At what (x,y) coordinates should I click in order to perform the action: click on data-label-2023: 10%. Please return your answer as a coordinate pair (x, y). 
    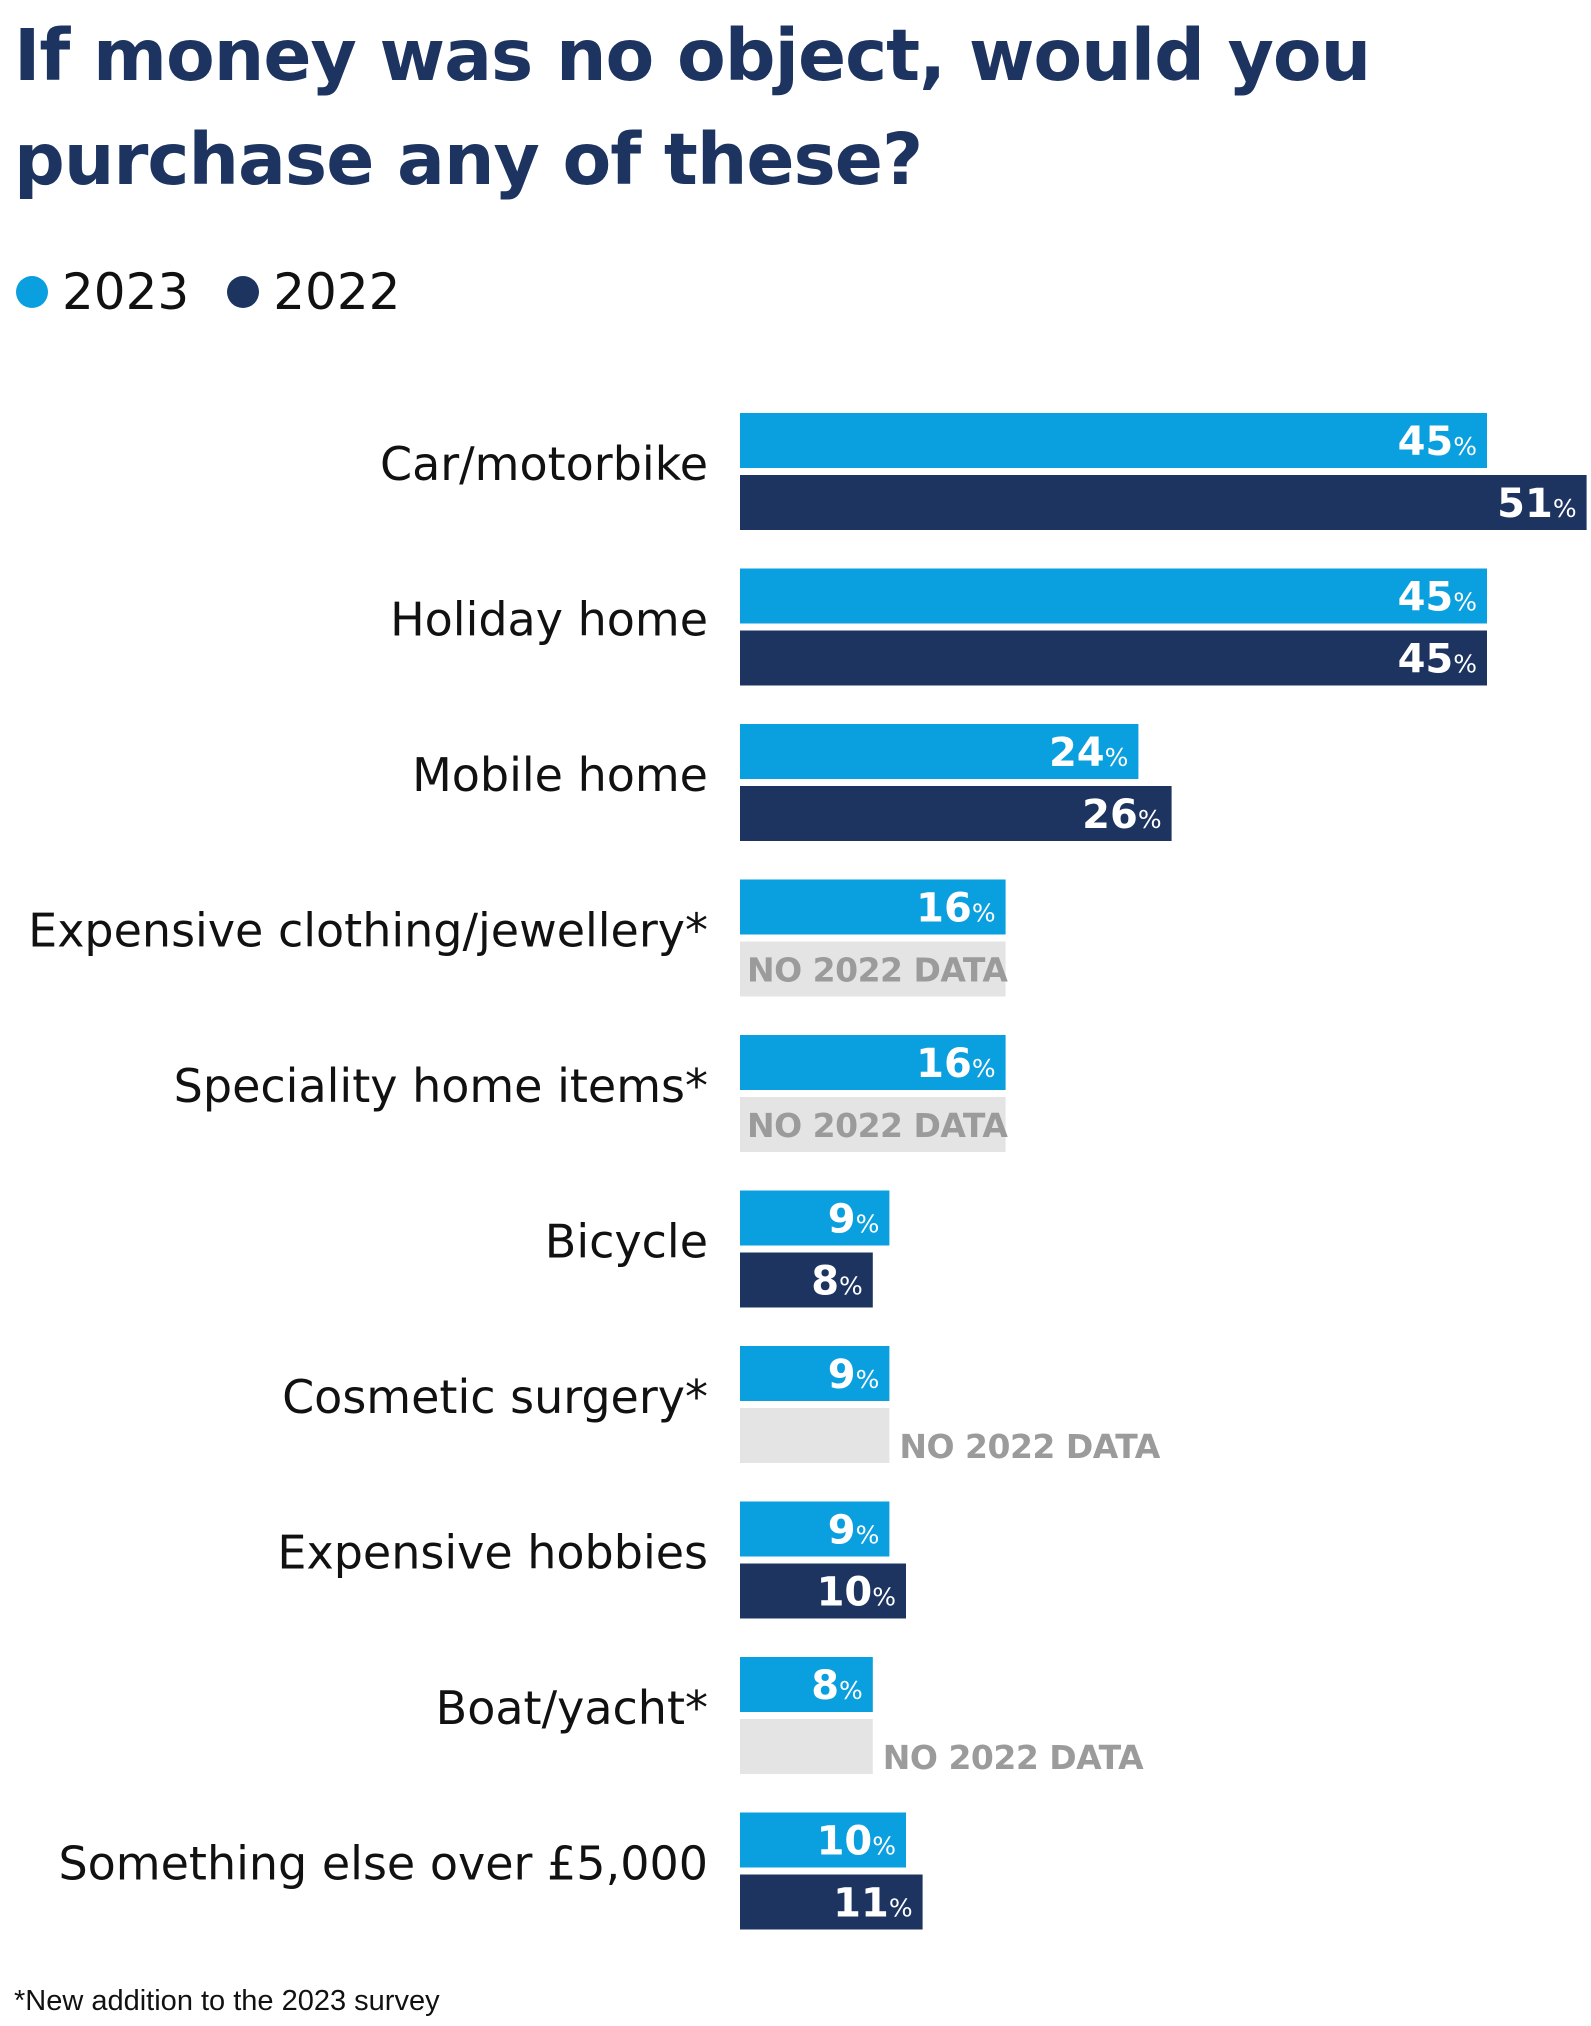
    Looking at the image, I should click on (856, 1842).